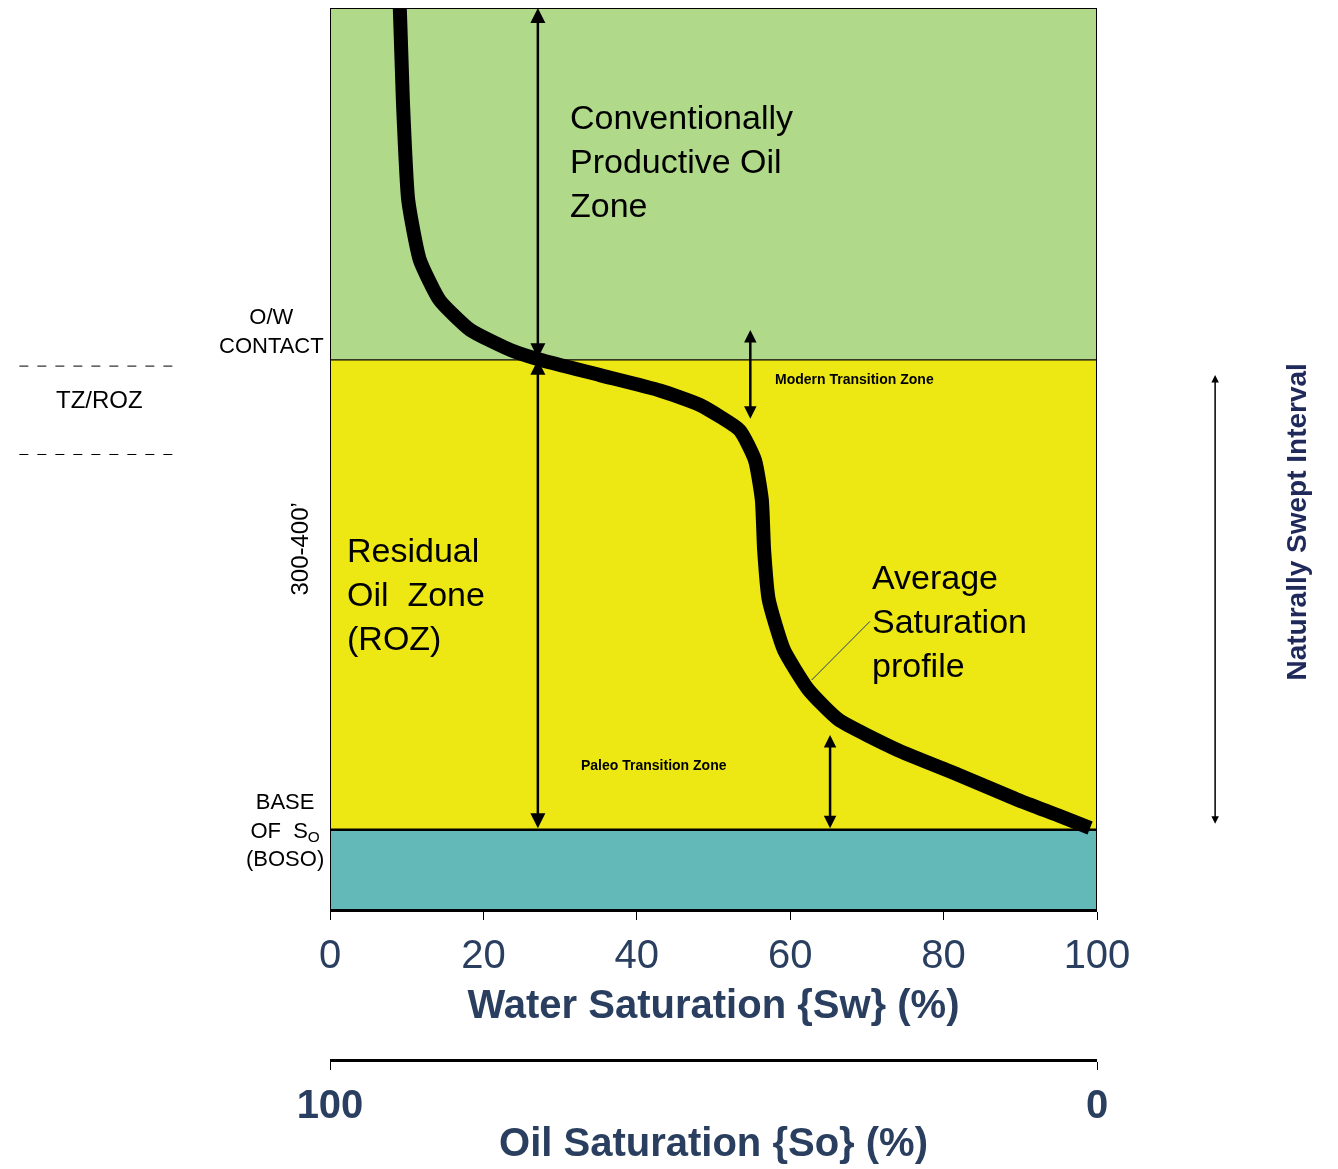 Image resolution: width=1338 pixels, height=1169 pixels. Describe the element at coordinates (99, 399) in the screenshot. I see `text: TZ/ROZ` at that location.